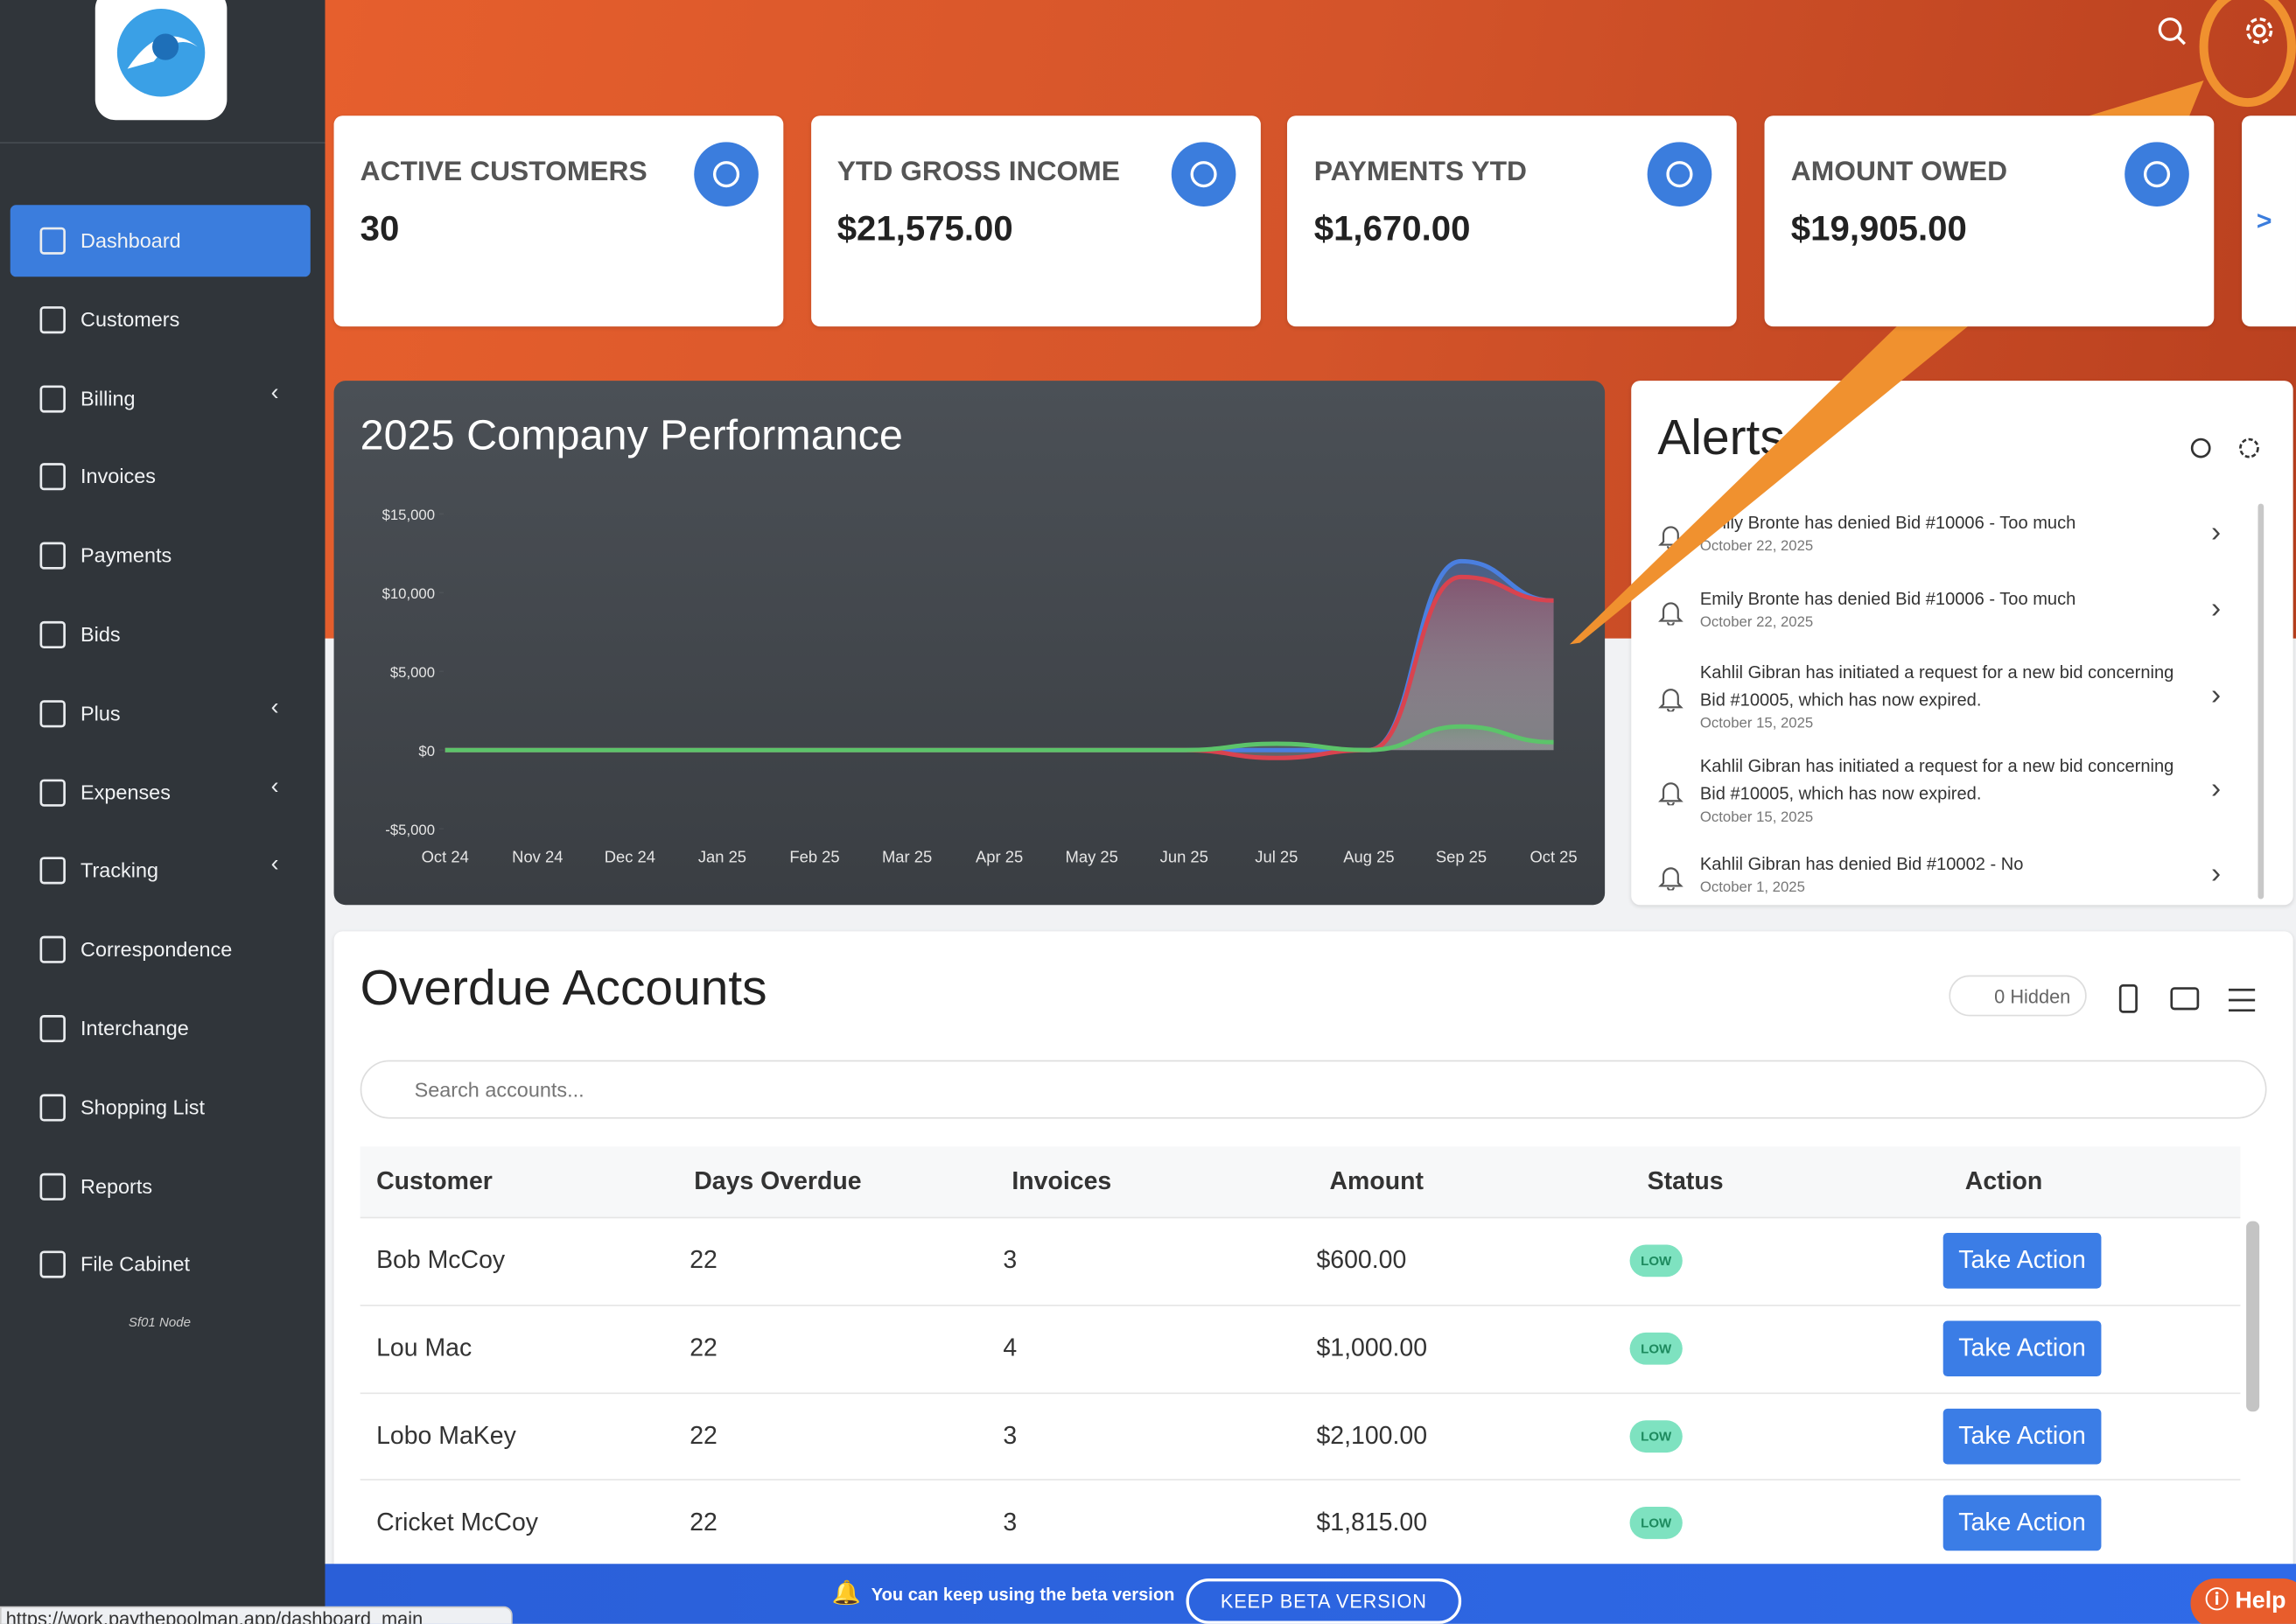 This screenshot has width=2296, height=1624. What do you see at coordinates (160, 713) in the screenshot?
I see `nav-item: Plus ‹` at bounding box center [160, 713].